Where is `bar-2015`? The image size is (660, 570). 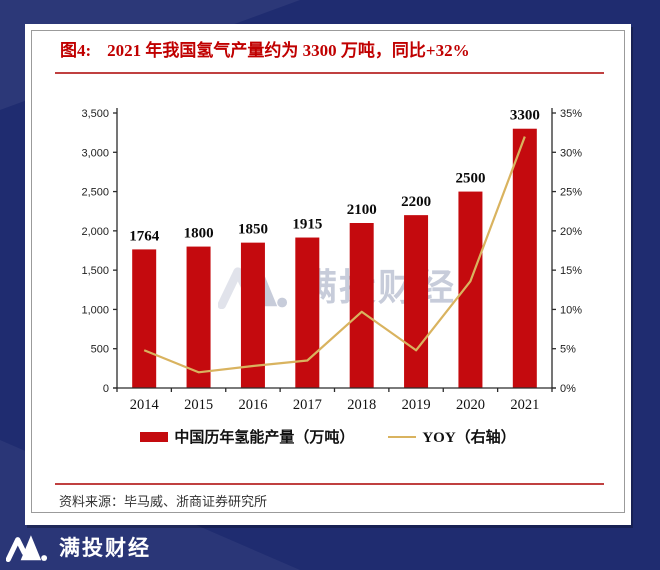 bar-2015 is located at coordinates (198, 317).